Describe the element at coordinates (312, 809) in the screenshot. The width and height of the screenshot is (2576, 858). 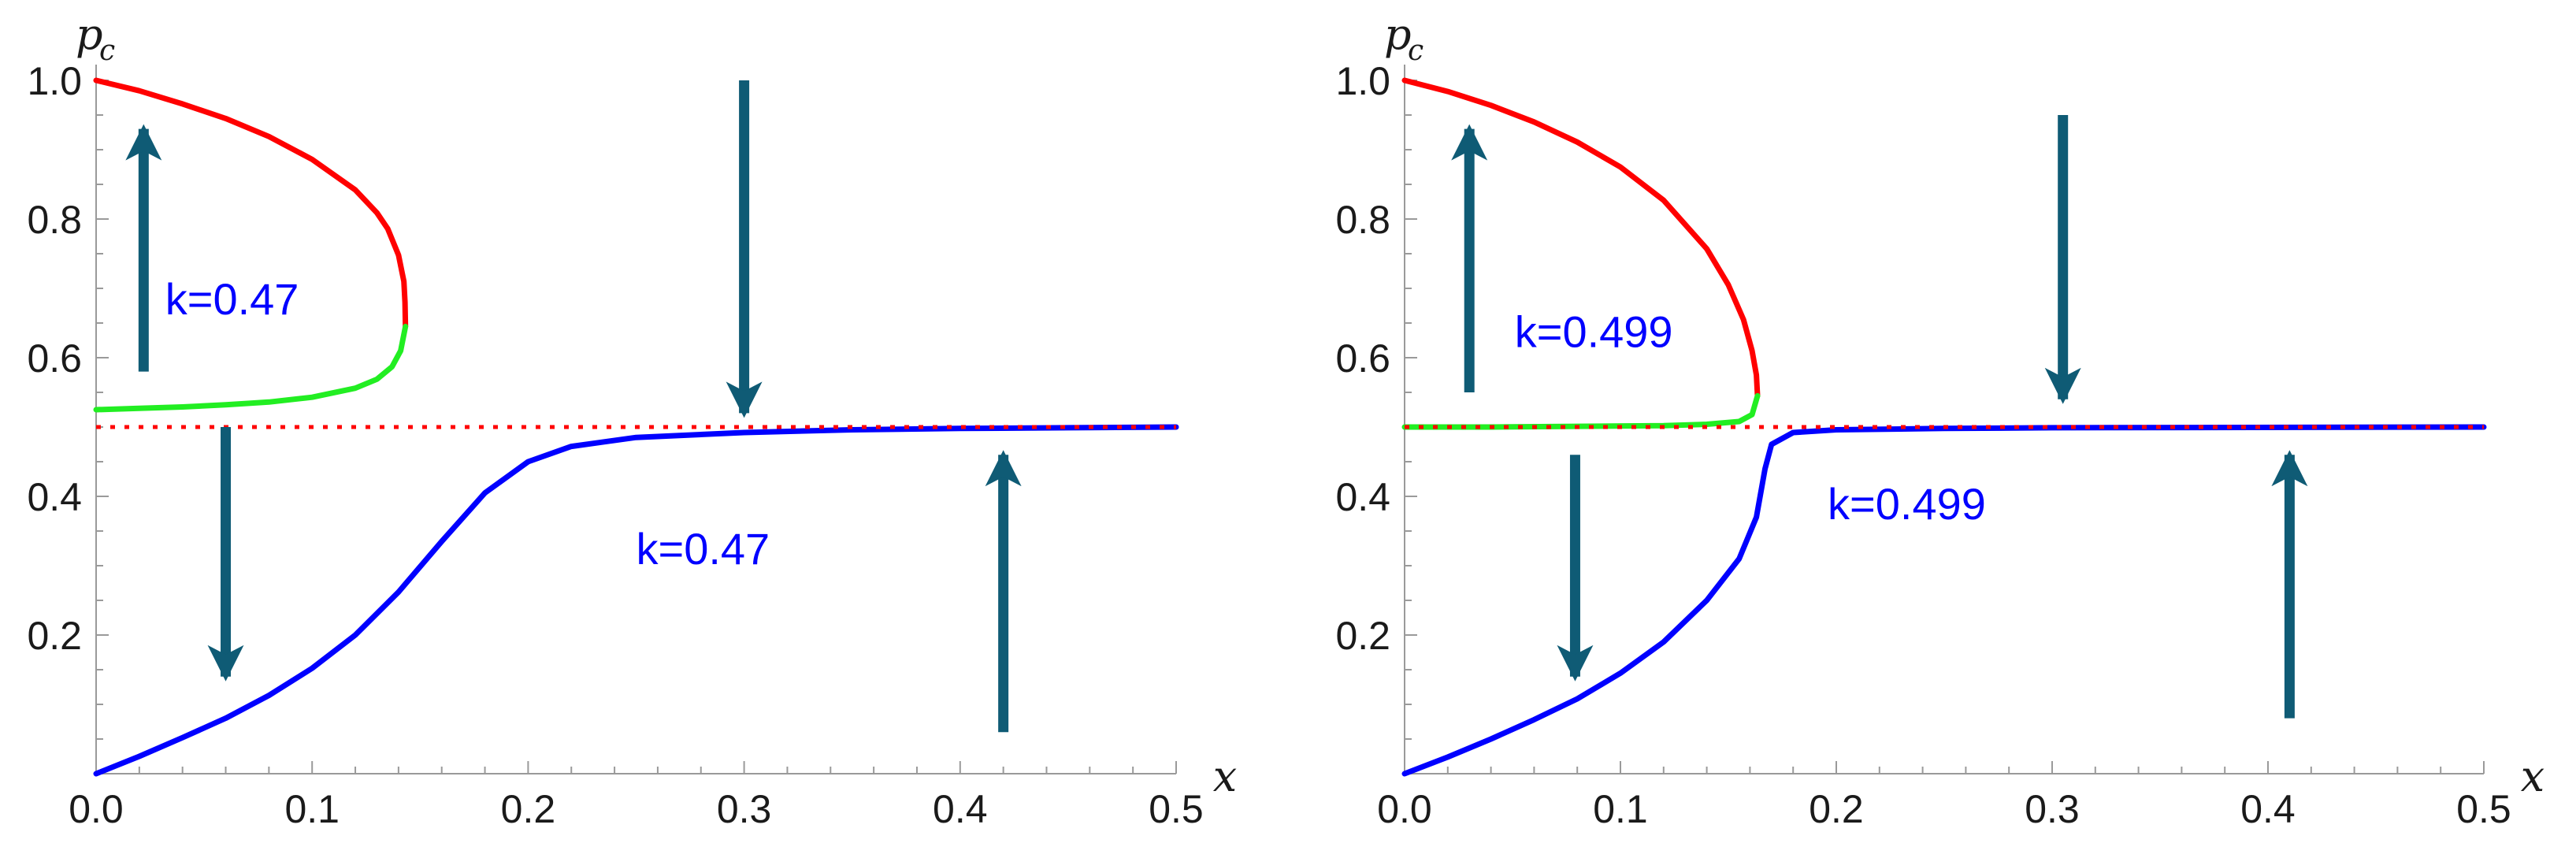
I see `chart-0-x-tick-label: 0.1` at that location.